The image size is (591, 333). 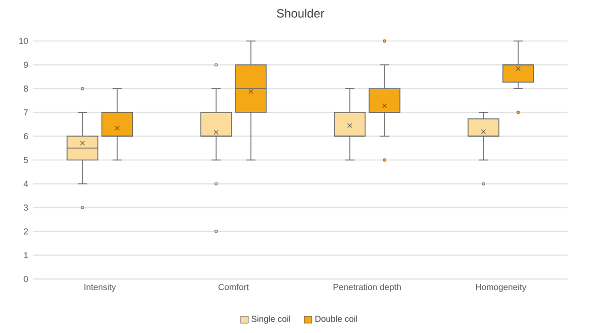 I want to click on y-tick-label: 4, so click(x=26, y=183).